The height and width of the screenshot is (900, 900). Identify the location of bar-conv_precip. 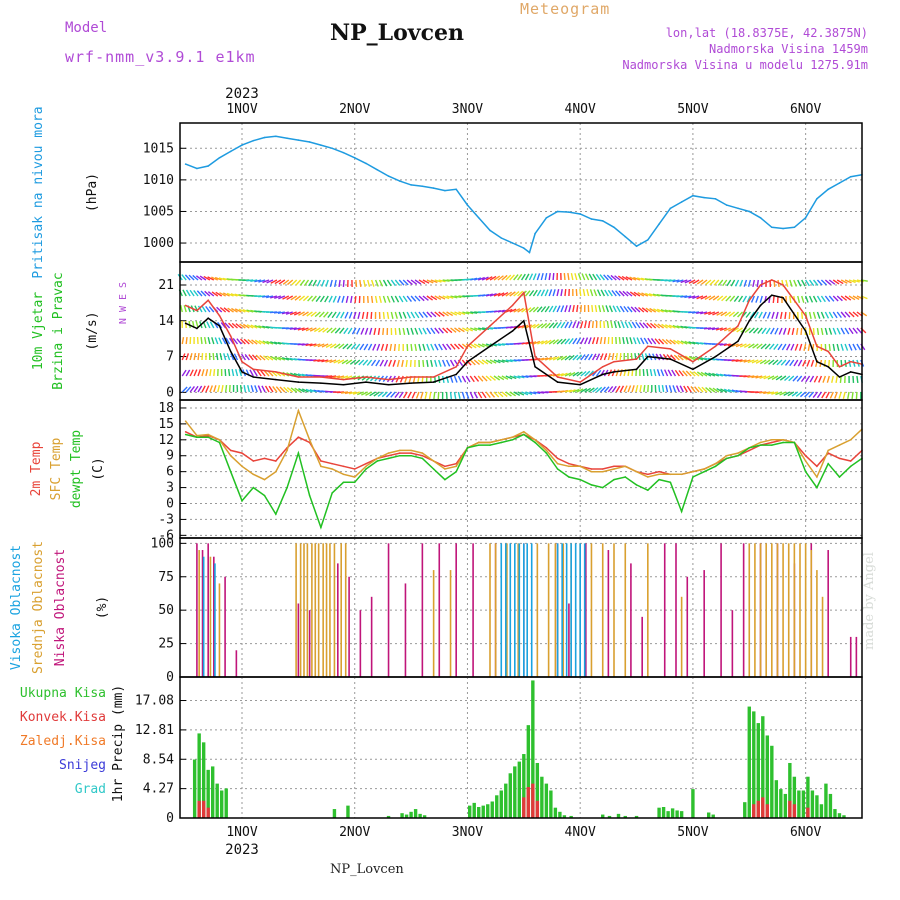
(208, 812).